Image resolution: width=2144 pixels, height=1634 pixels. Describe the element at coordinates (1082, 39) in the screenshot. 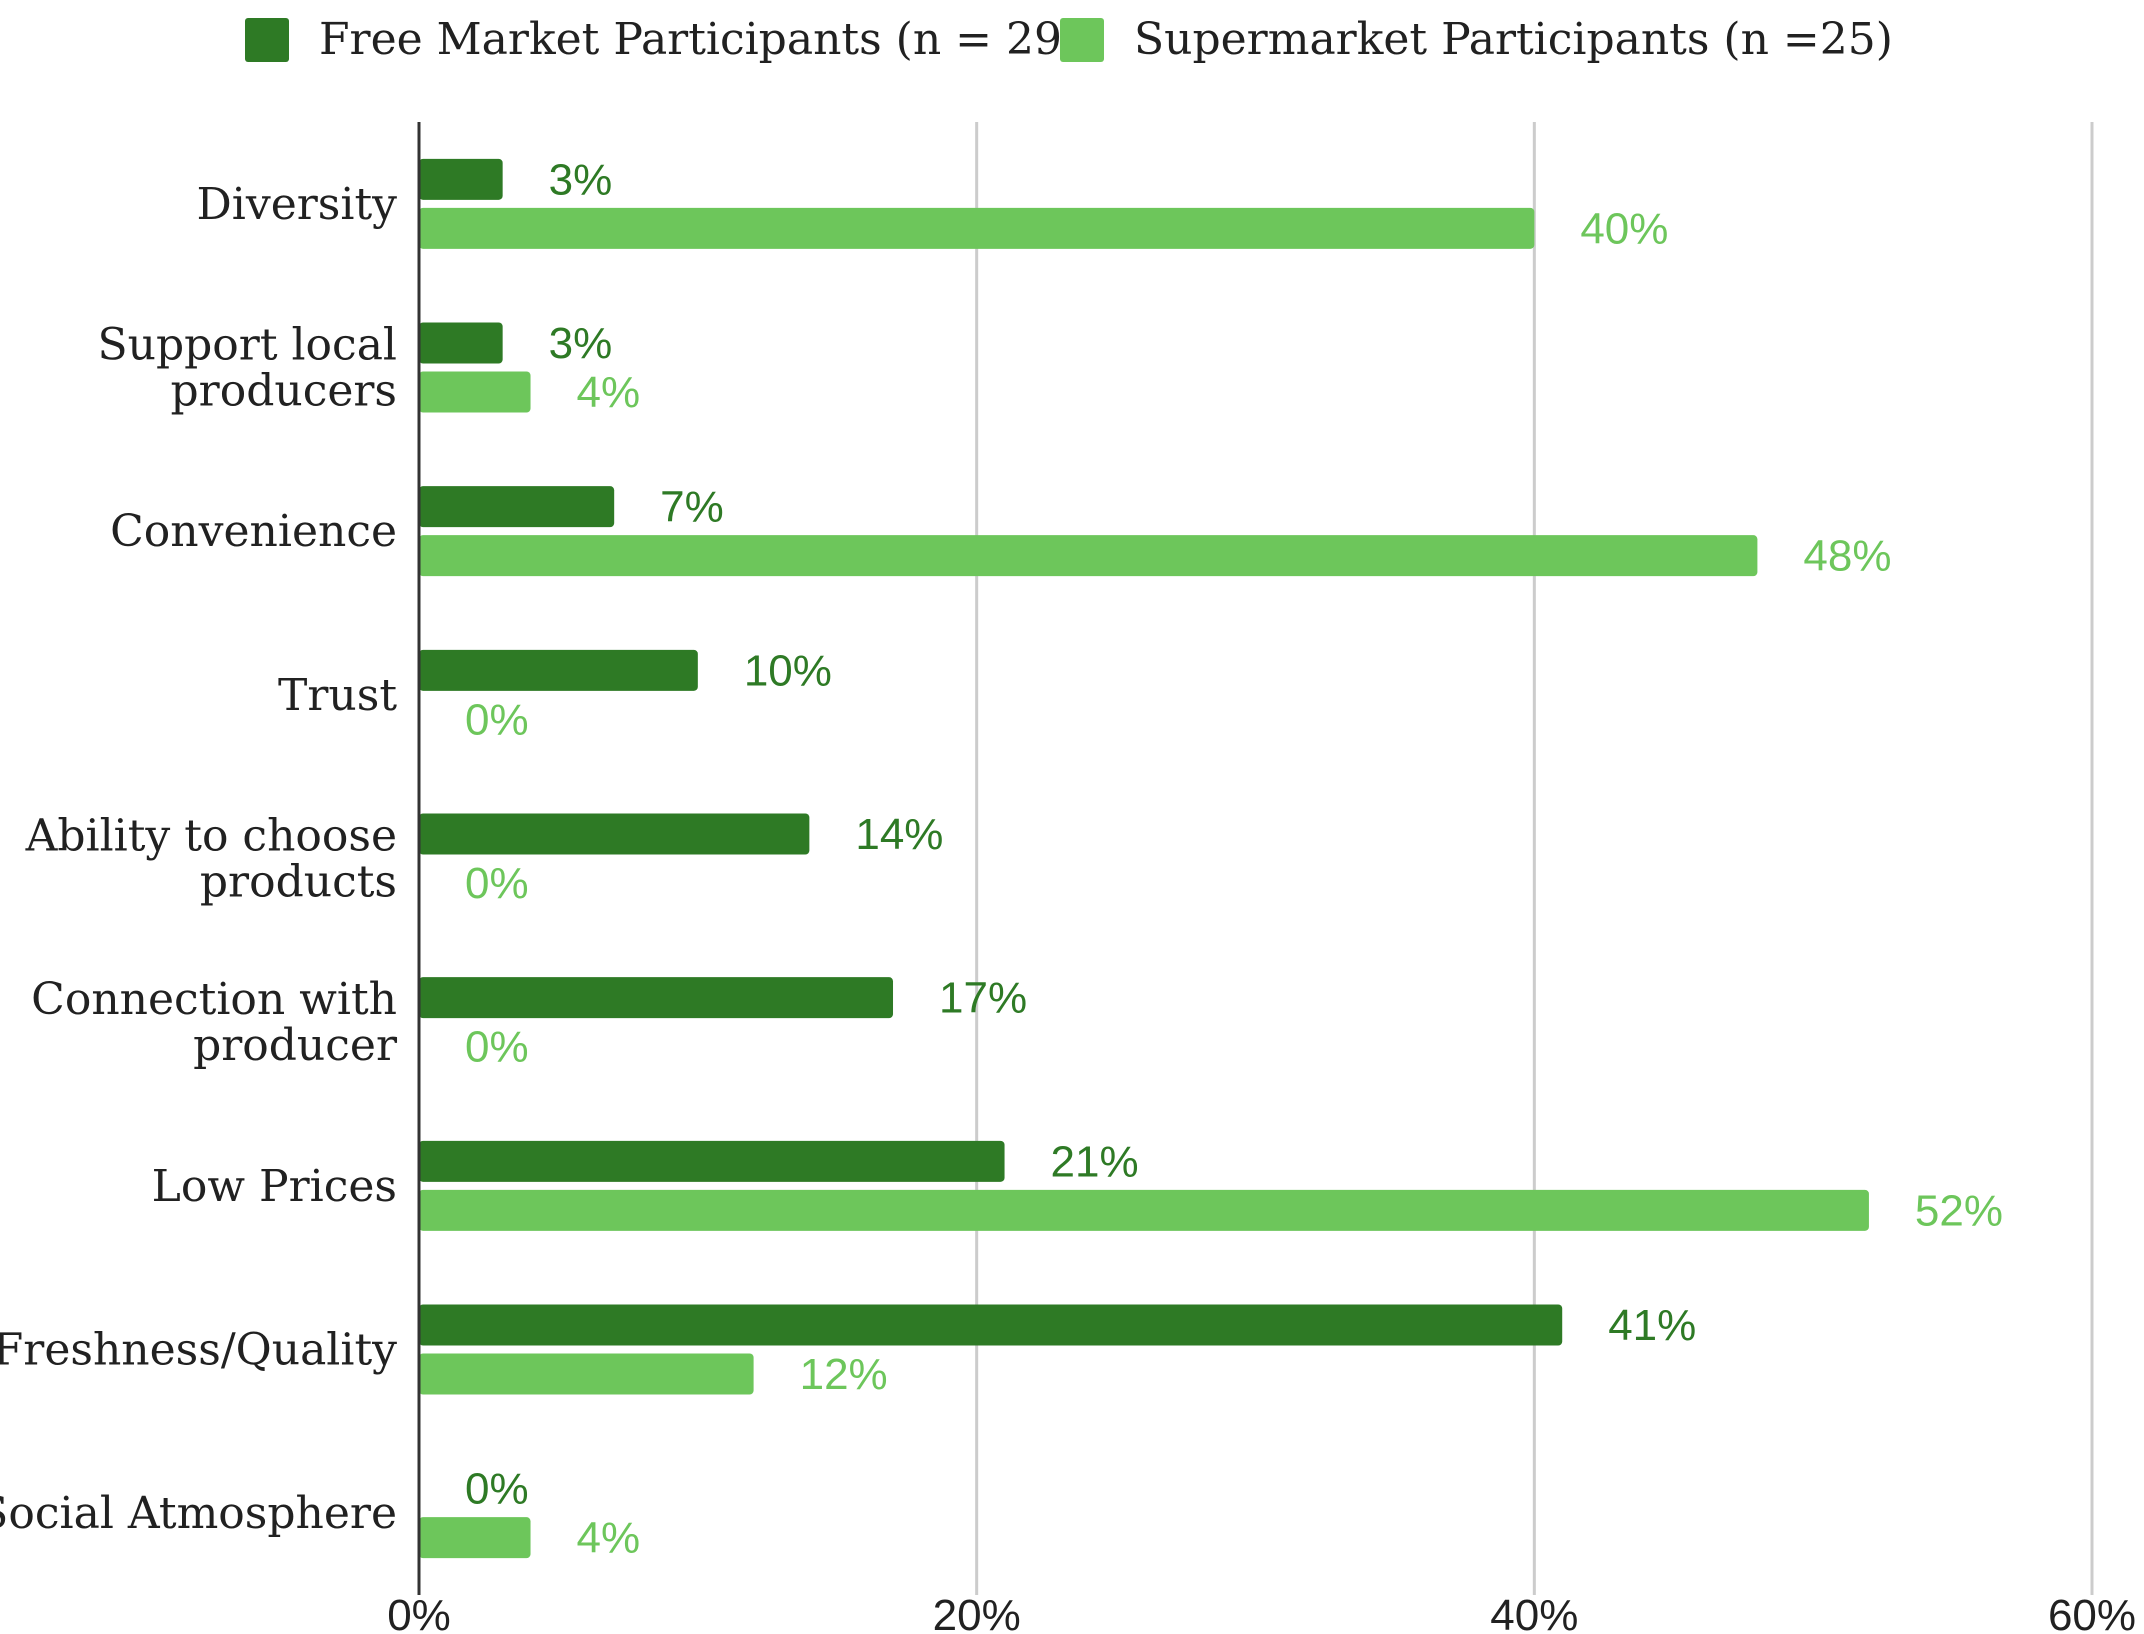

I see `legend-swatch-supermarket` at that location.